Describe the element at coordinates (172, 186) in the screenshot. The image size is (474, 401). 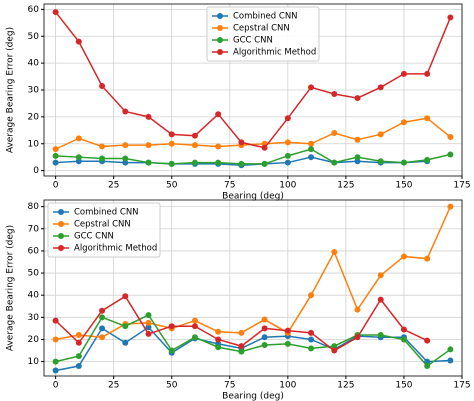
I see `x-tick-label: 50` at that location.